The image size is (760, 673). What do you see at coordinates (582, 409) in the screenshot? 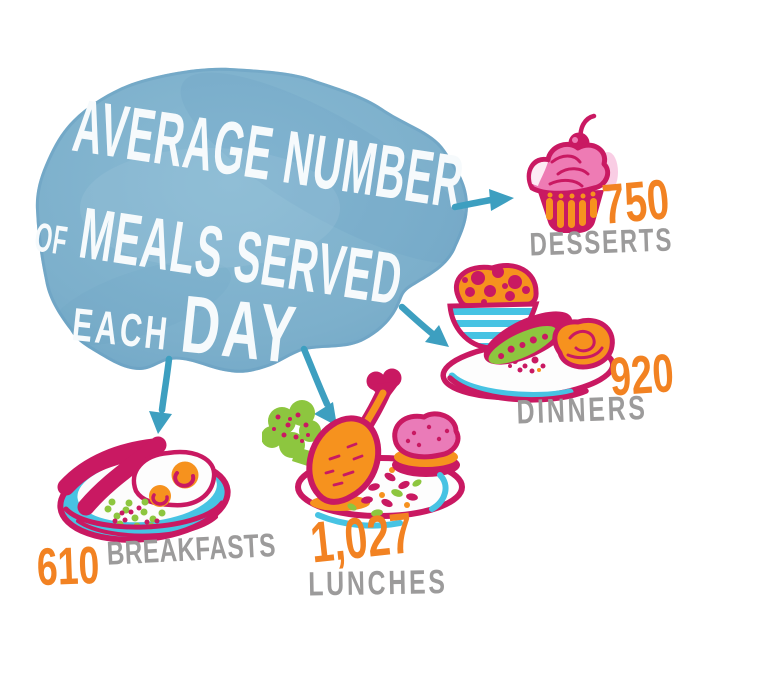
I see `dinners-label: DINNERS` at bounding box center [582, 409].